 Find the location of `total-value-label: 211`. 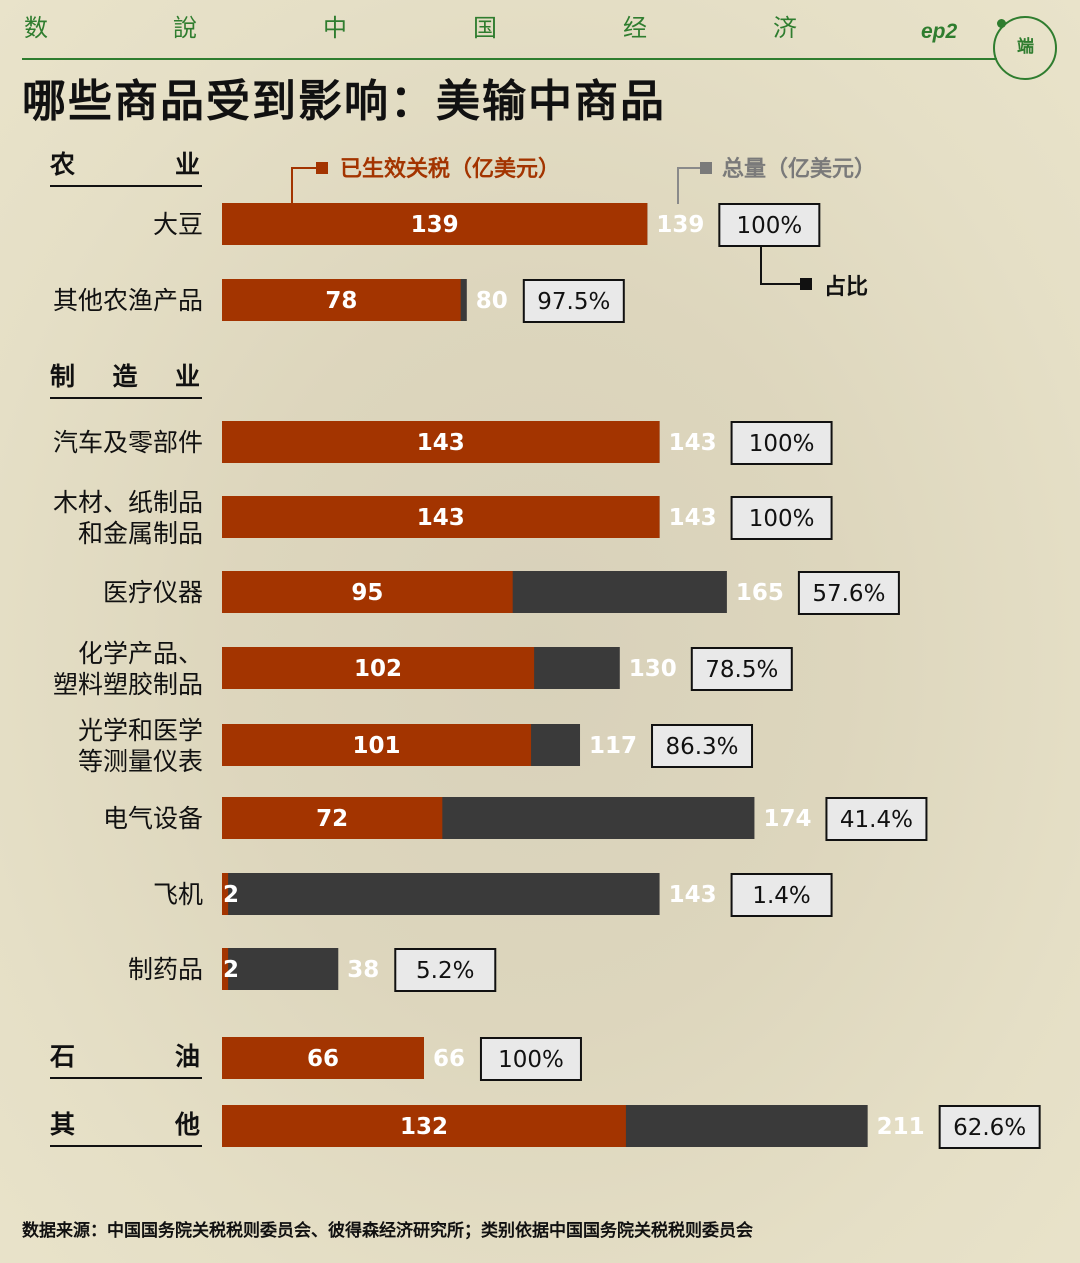

total-value-label: 211 is located at coordinates (901, 1127).